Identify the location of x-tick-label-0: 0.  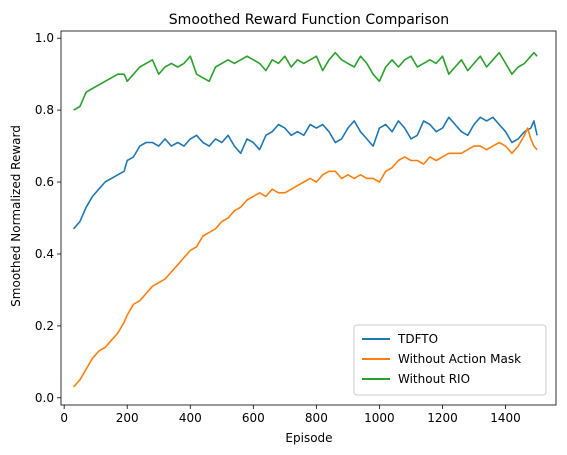
(64, 418).